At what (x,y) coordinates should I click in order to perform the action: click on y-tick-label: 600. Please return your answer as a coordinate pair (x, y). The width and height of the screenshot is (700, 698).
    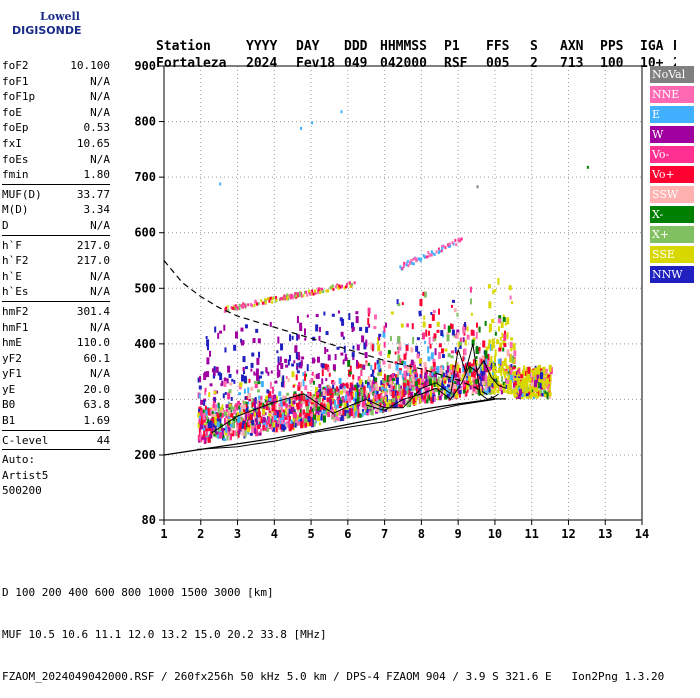
    Looking at the image, I should click on (145, 233).